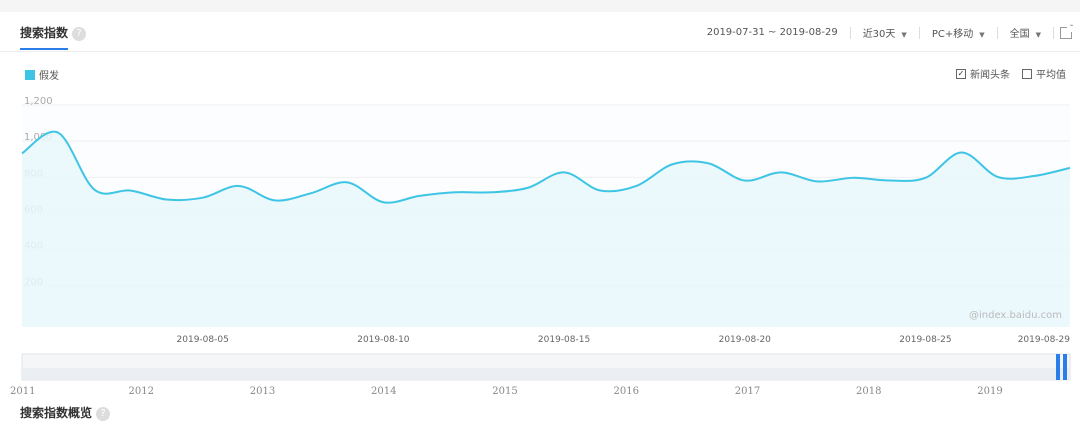  I want to click on x-tick-label: 2019-08-05, so click(203, 340).